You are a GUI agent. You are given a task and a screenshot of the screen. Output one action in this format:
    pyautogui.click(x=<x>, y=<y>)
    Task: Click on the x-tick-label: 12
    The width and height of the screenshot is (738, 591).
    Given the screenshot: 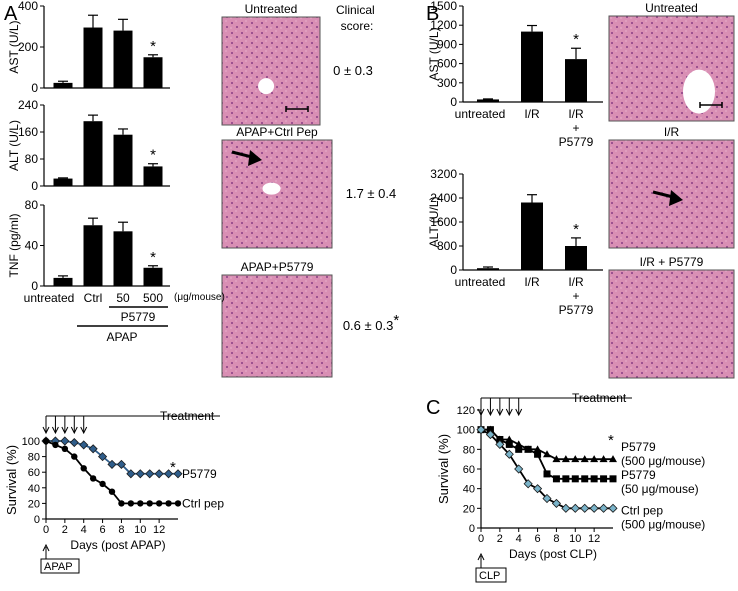 What is the action you would take?
    pyautogui.click(x=594, y=539)
    